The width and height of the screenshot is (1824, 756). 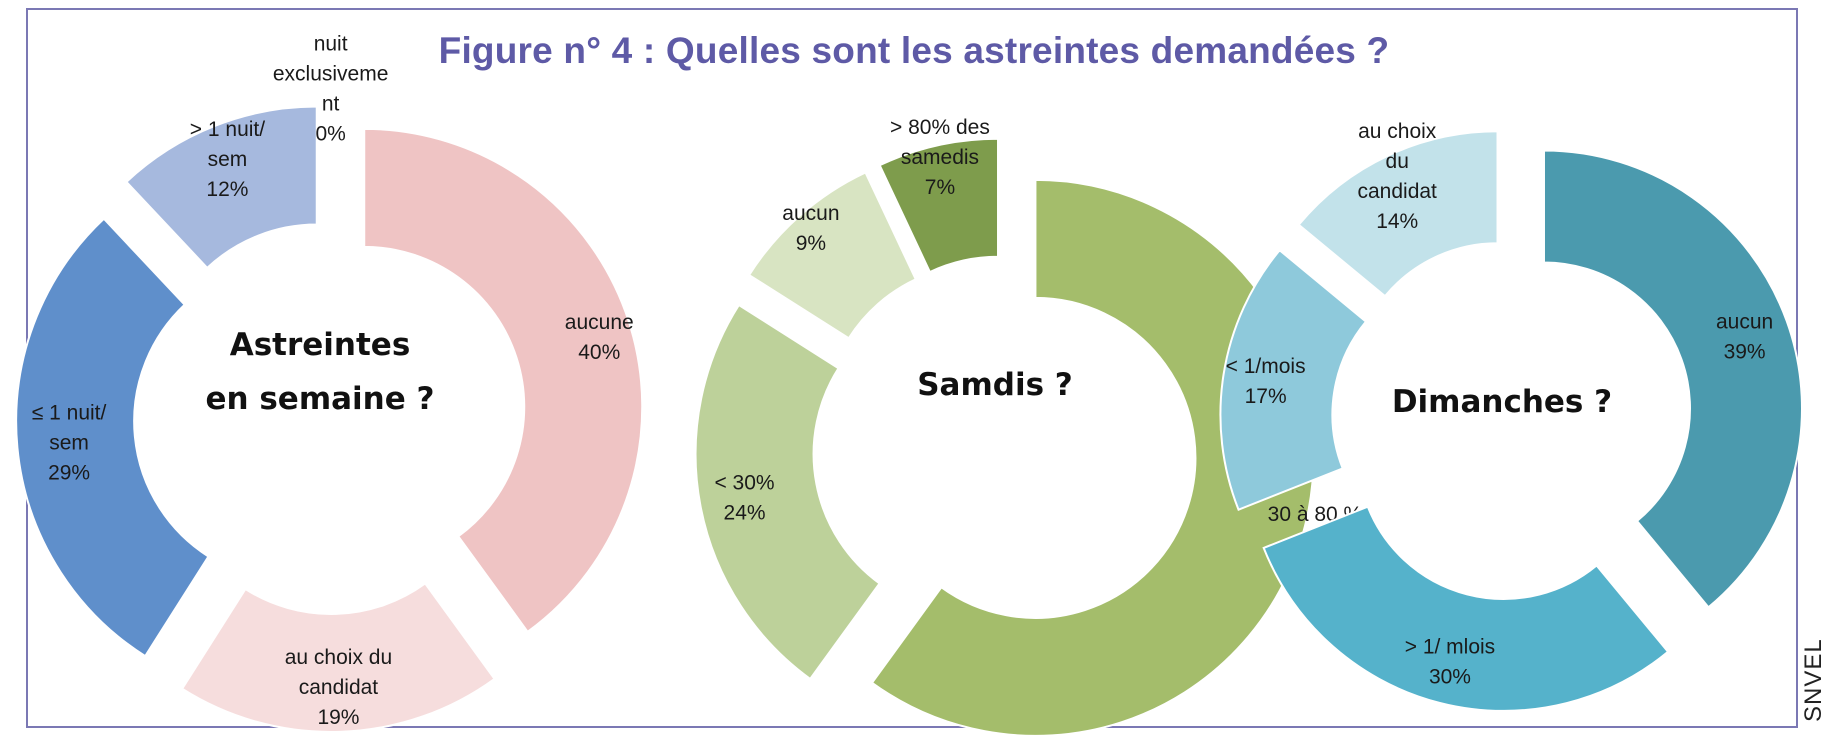 I want to click on slice-label: aucun 39%, so click(x=1744, y=336).